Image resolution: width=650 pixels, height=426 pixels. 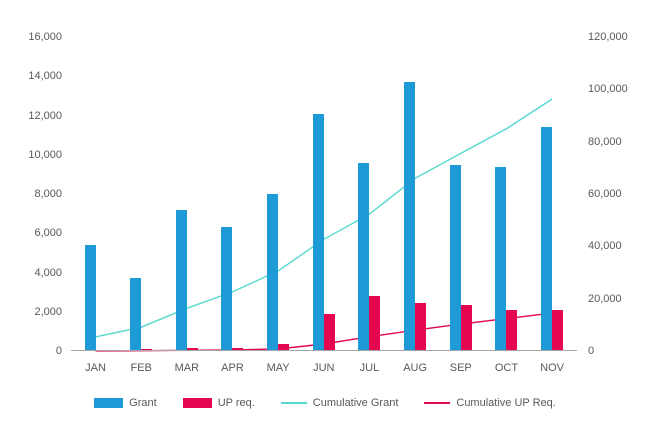 I want to click on y-axis-tick-left: 10,000, so click(x=45, y=154).